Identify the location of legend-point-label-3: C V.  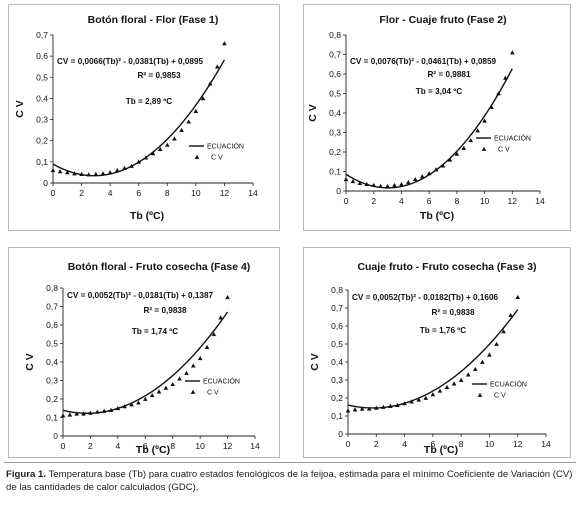
(213, 393).